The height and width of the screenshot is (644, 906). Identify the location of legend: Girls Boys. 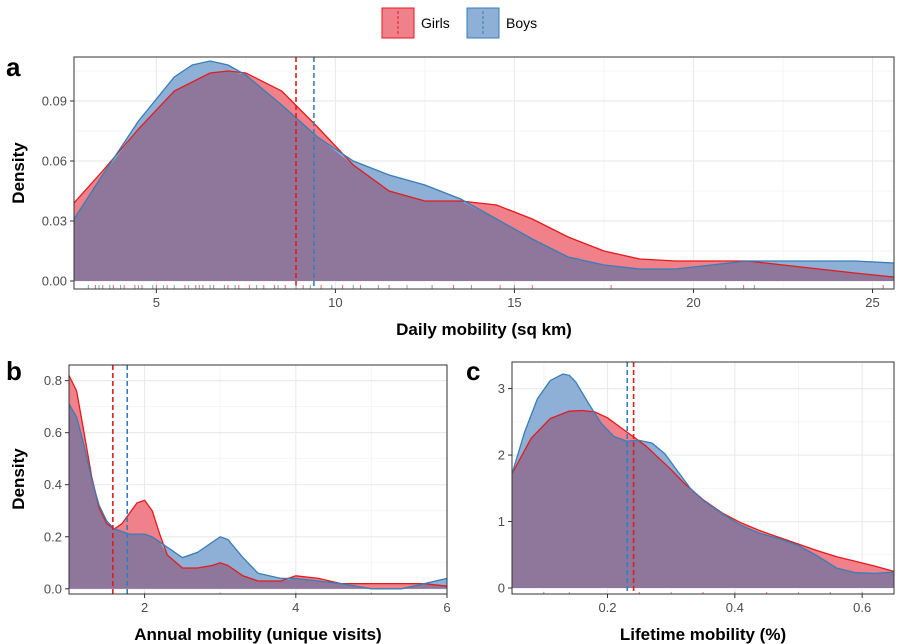
(459, 23).